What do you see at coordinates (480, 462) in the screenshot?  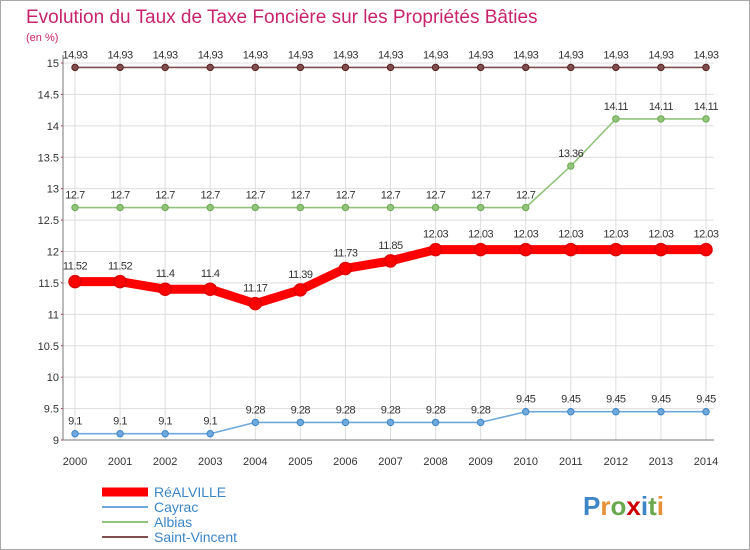 I see `x-tick-label: 2009` at bounding box center [480, 462].